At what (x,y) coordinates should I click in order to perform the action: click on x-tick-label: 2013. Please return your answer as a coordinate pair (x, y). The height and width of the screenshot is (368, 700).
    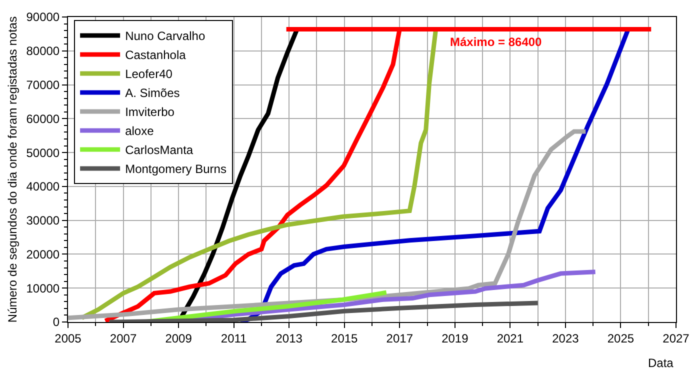
    Looking at the image, I should click on (289, 338).